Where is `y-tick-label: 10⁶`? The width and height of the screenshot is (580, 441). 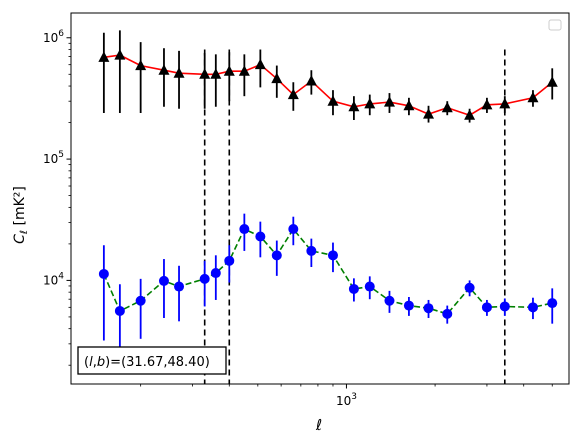
y-tick-label: 10⁶ is located at coordinates (53, 37).